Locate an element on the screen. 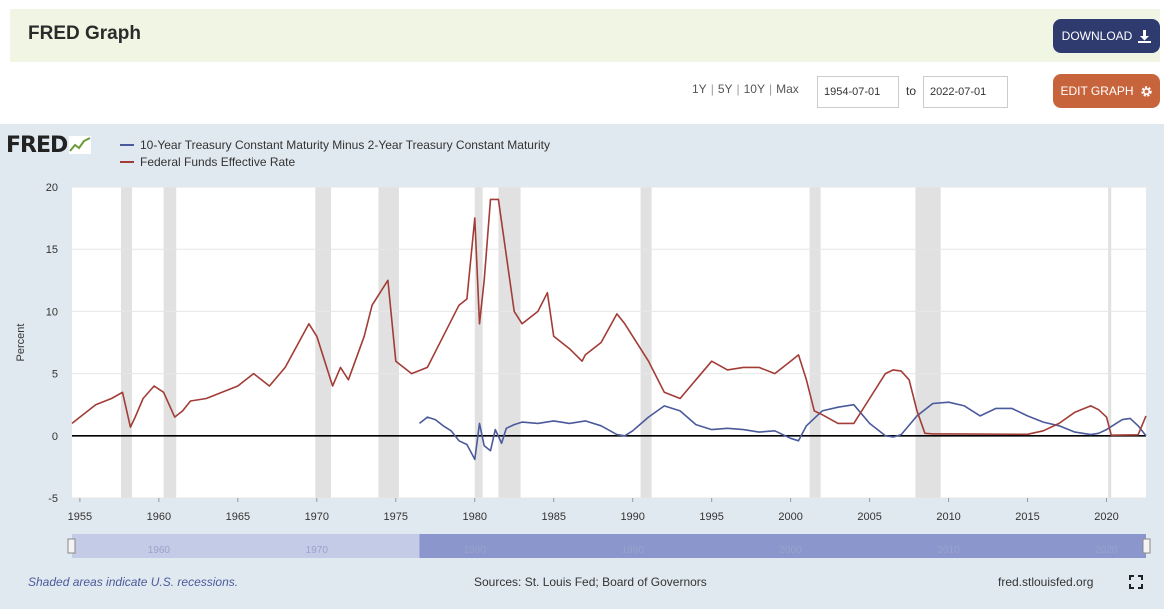 This screenshot has height=609, width=1164. download-button: DOWNLOAD is located at coordinates (1106, 36).